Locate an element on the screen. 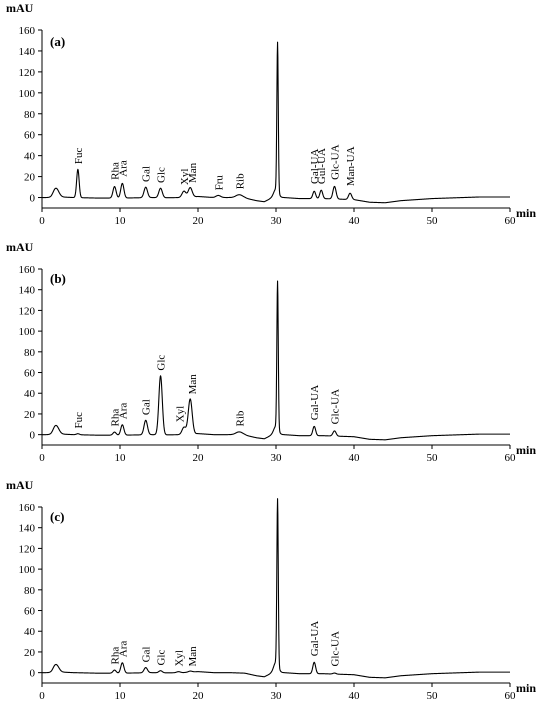 The image size is (550, 711). peak-label: Gul-UA is located at coordinates (322, 166).